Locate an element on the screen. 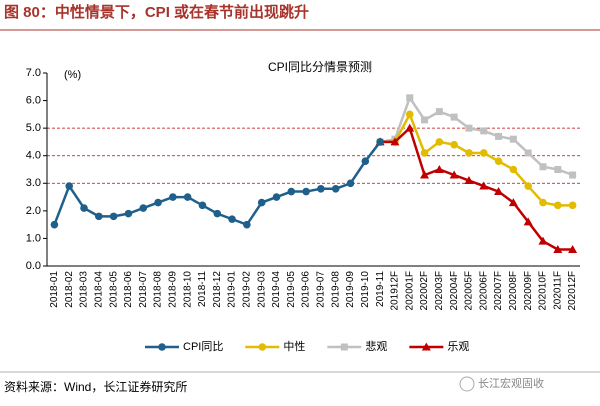 The width and height of the screenshot is (600, 406). x-tick-label: 202003F is located at coordinates (439, 290).